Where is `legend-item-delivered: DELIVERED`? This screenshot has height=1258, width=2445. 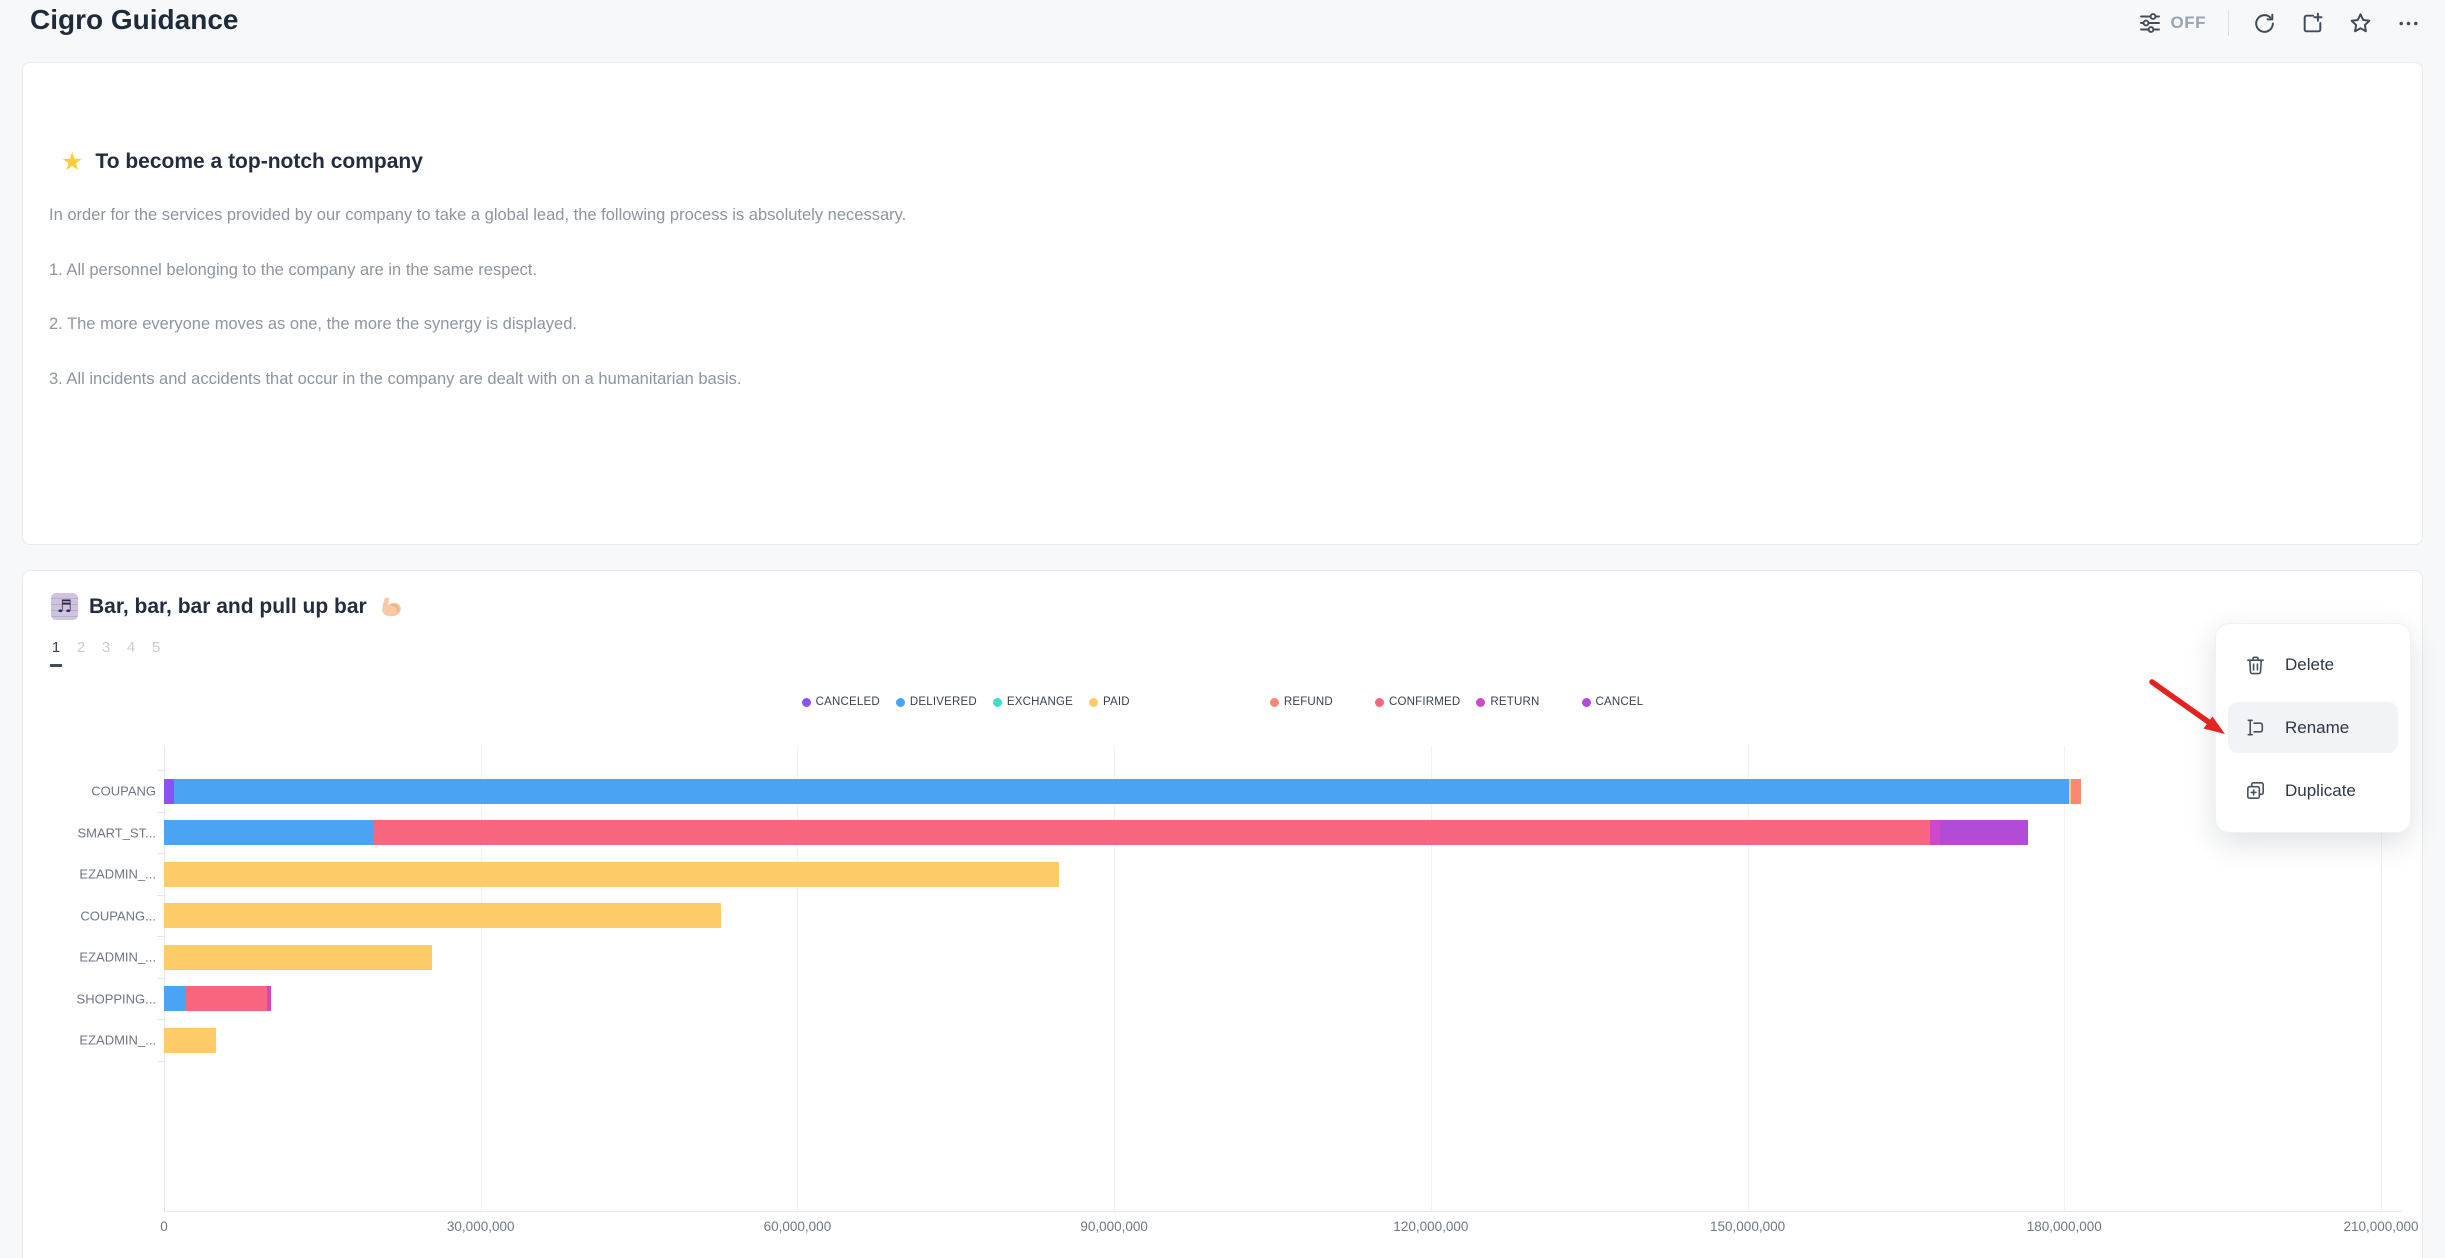 legend-item-delivered: DELIVERED is located at coordinates (936, 702).